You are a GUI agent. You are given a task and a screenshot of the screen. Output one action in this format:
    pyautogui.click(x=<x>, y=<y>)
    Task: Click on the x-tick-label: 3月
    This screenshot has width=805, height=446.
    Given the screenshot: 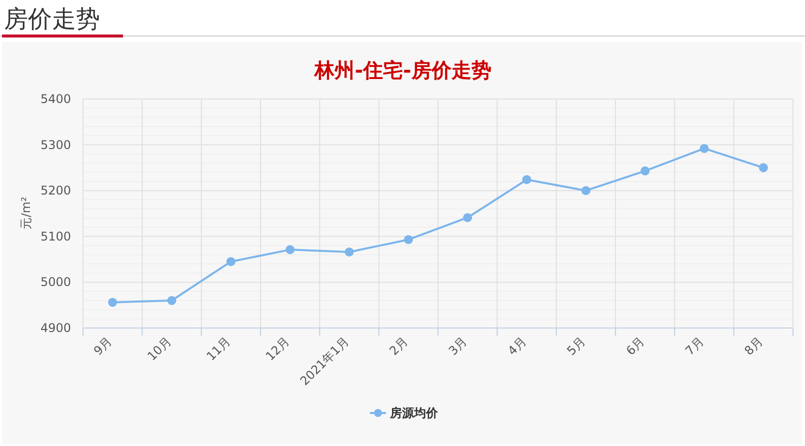 What is the action you would take?
    pyautogui.click(x=458, y=346)
    